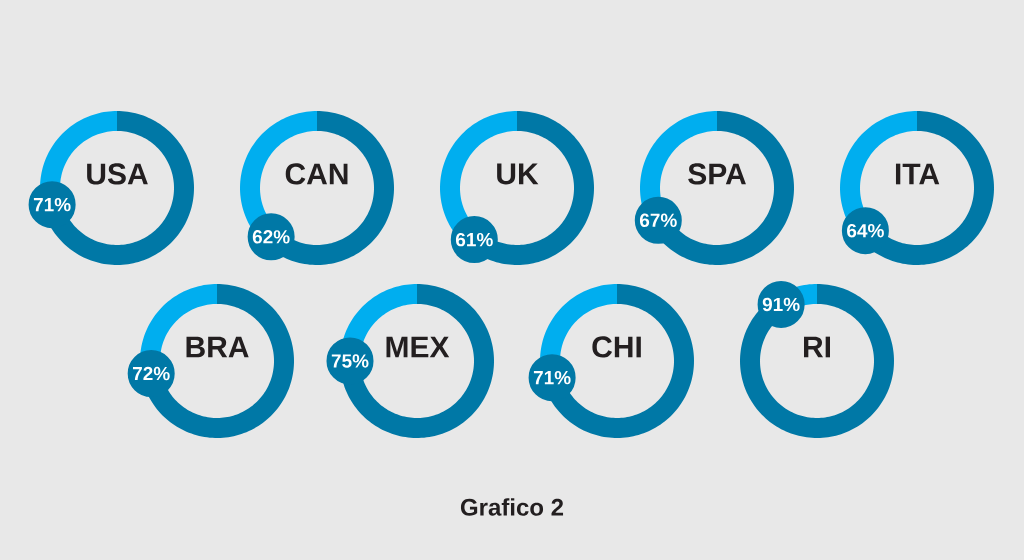 This screenshot has height=560, width=1024. What do you see at coordinates (117, 174) in the screenshot?
I see `text: USA` at bounding box center [117, 174].